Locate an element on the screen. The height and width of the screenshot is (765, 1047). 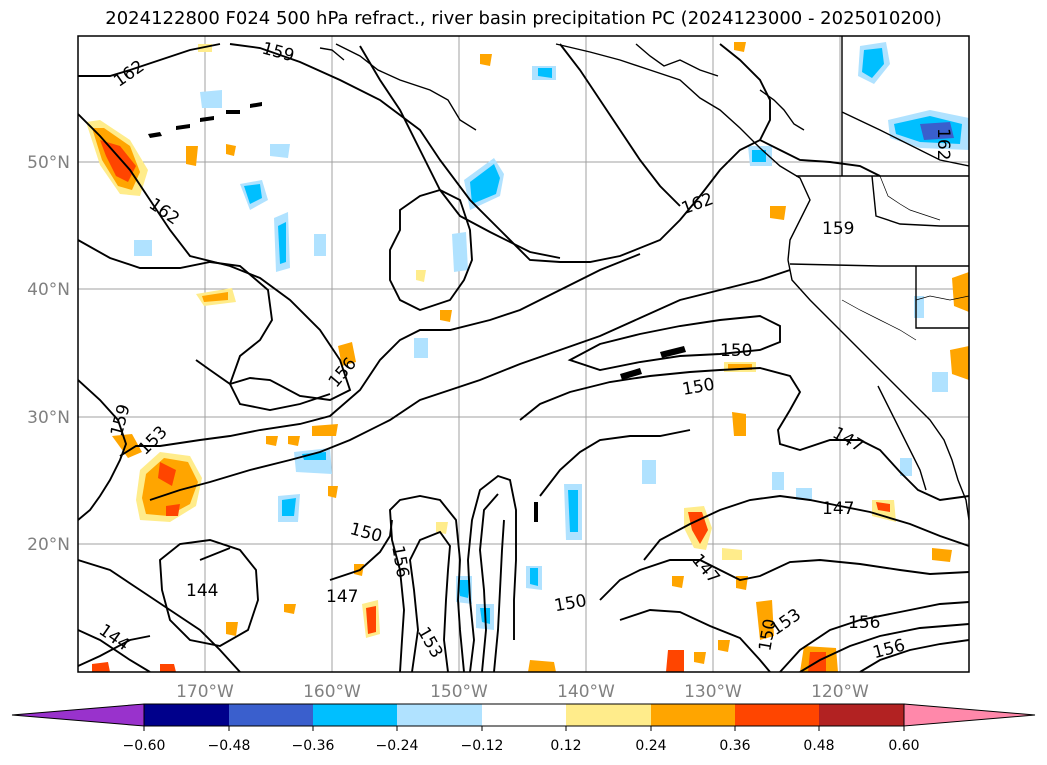
lon-tick-label: 140°W is located at coordinates (586, 692).